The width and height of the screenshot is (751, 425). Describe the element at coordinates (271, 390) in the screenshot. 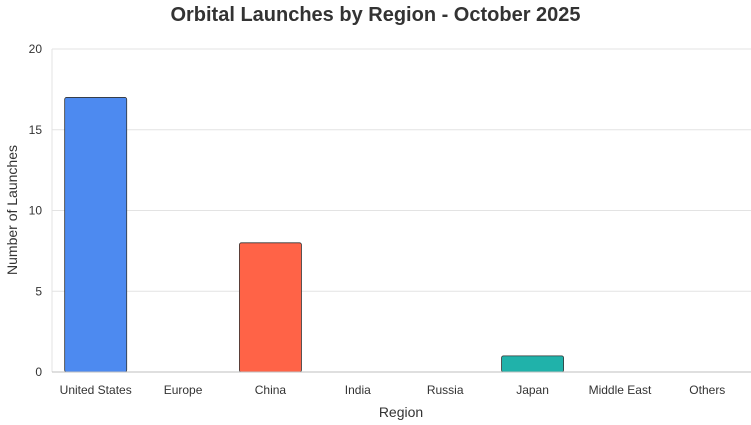

I see `x-tick-label: China` at that location.